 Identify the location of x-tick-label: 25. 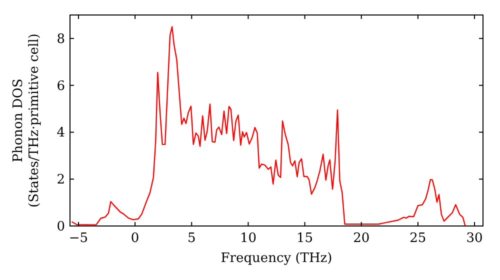
(418, 238).